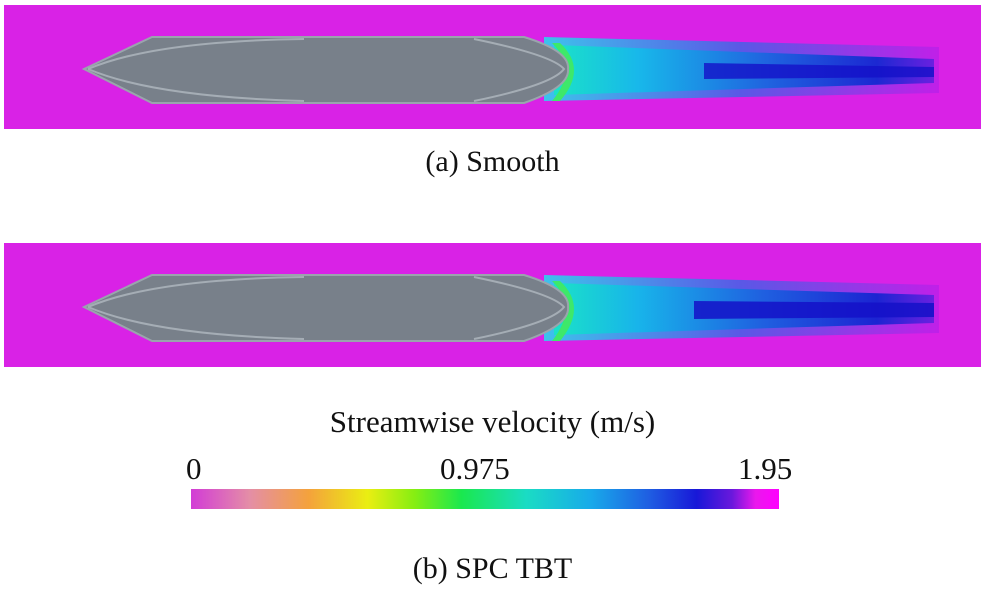 The height and width of the screenshot is (589, 985). I want to click on colorbar-min-label: 0, so click(194, 468).